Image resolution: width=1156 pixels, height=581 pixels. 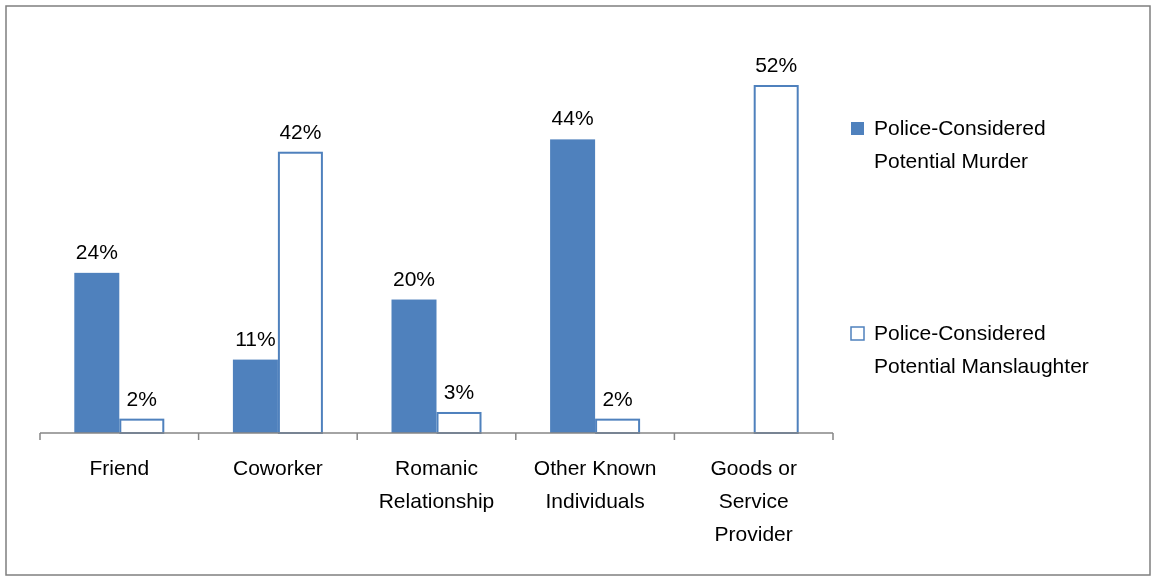 I want to click on x-tick-label: Friend, so click(x=119, y=467).